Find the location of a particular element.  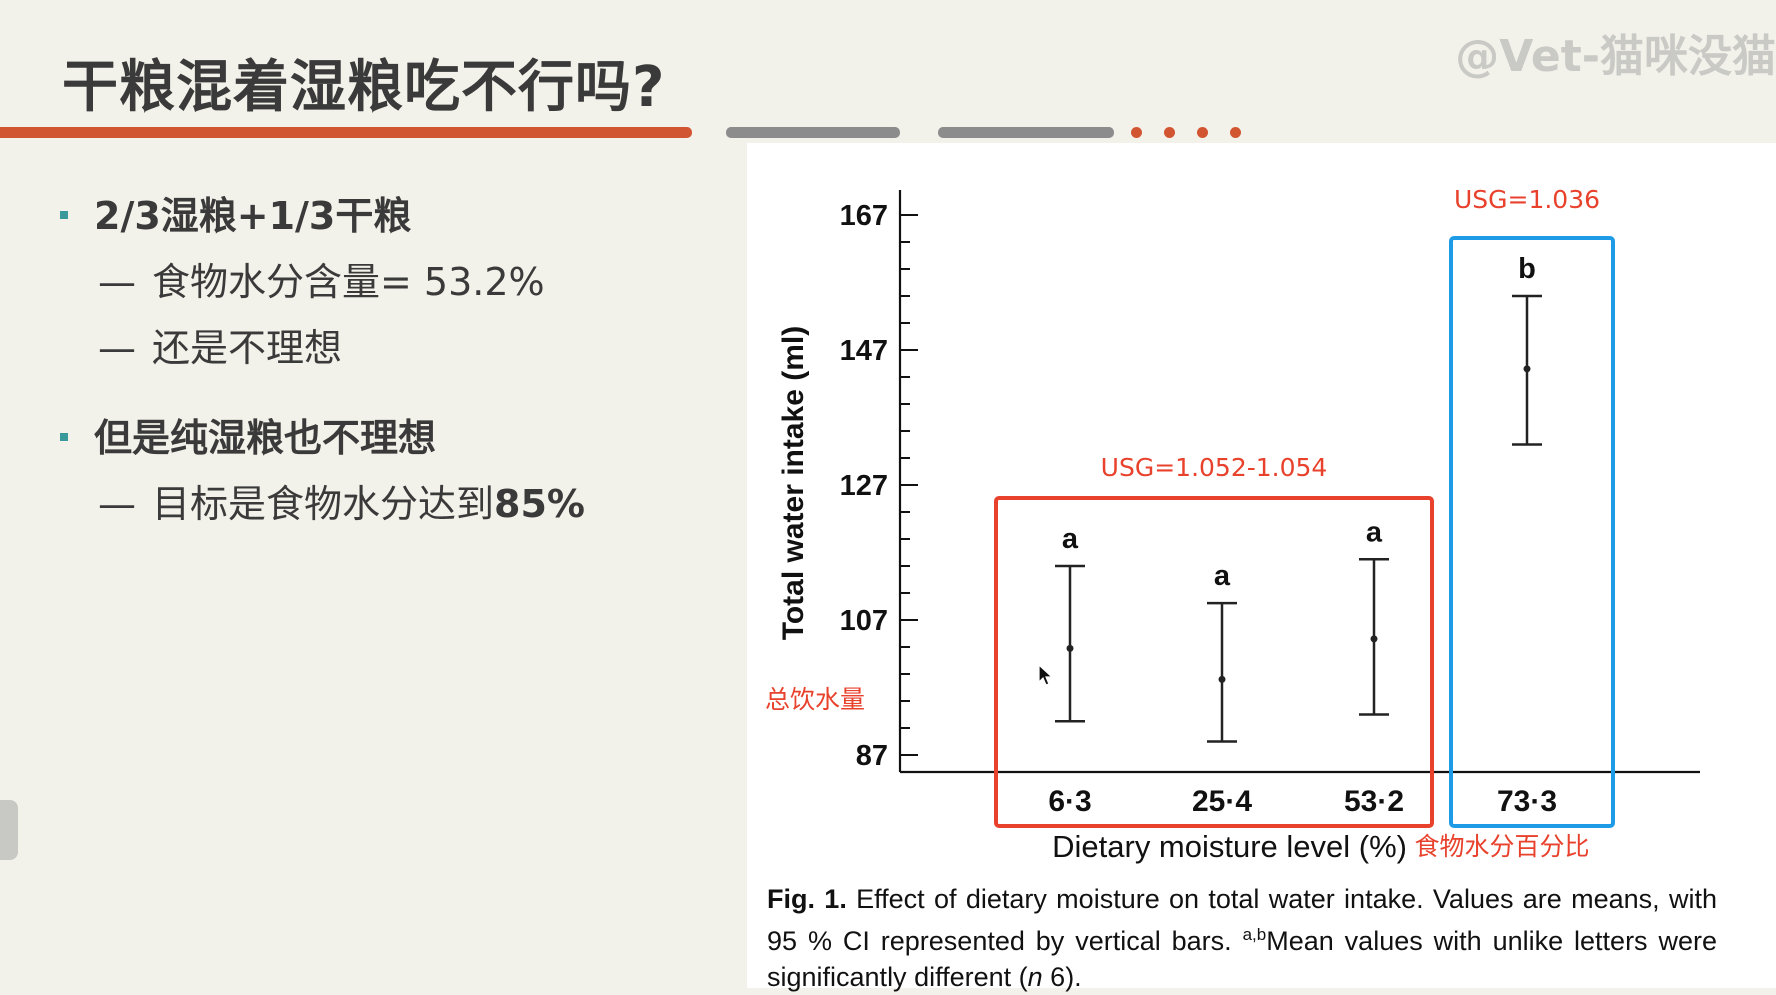

x-tick-label: 25·4 is located at coordinates (1222, 801).